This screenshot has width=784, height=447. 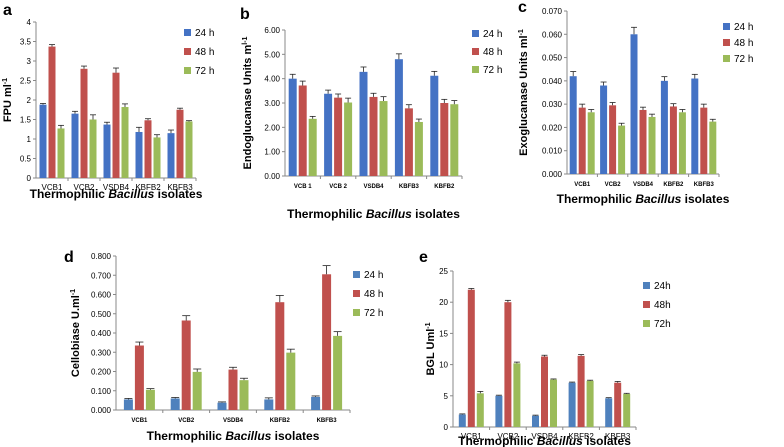 What do you see at coordinates (29, 100) in the screenshot?
I see `y-tick-label: 2` at bounding box center [29, 100].